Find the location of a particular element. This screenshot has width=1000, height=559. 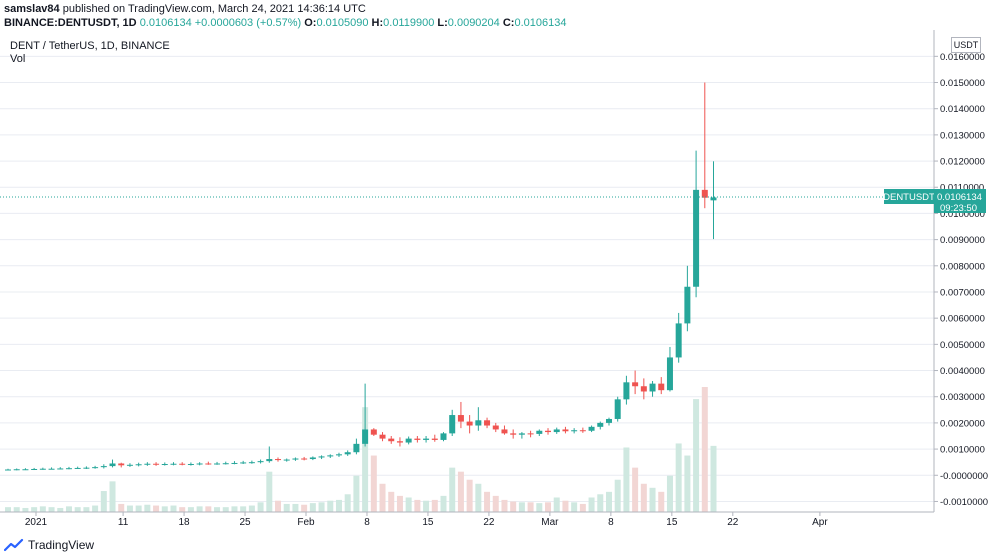

y-tick-label: 0.0040000 is located at coordinates (962, 371).